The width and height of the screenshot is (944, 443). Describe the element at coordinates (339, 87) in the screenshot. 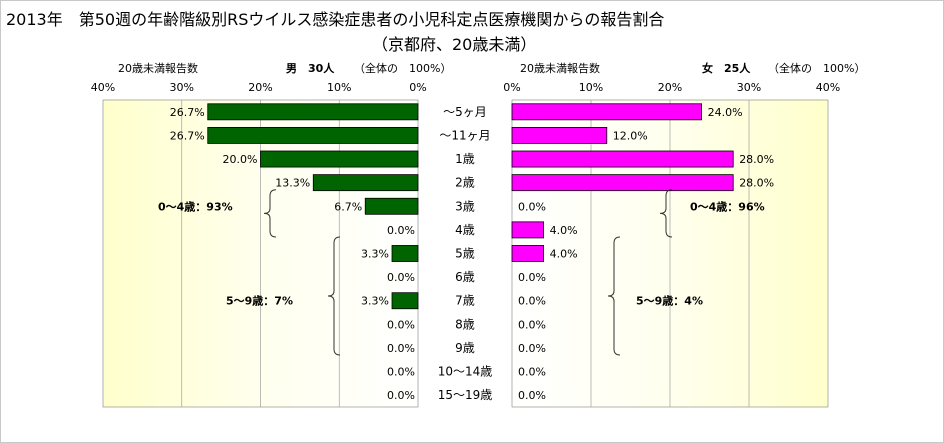

I see `left-x-tick-label: 10%` at that location.